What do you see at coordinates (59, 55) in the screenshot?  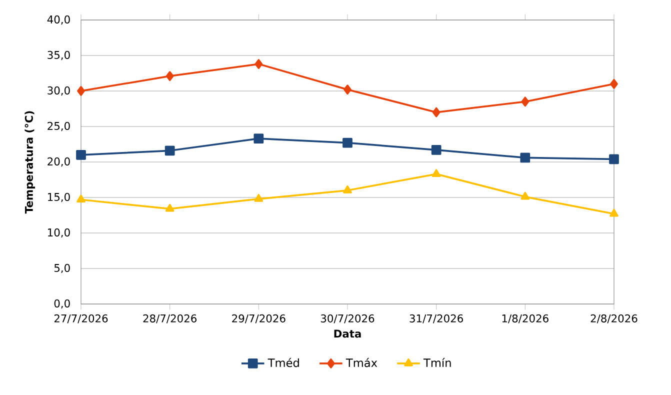 I see `y-tick-label: 35,0` at bounding box center [59, 55].